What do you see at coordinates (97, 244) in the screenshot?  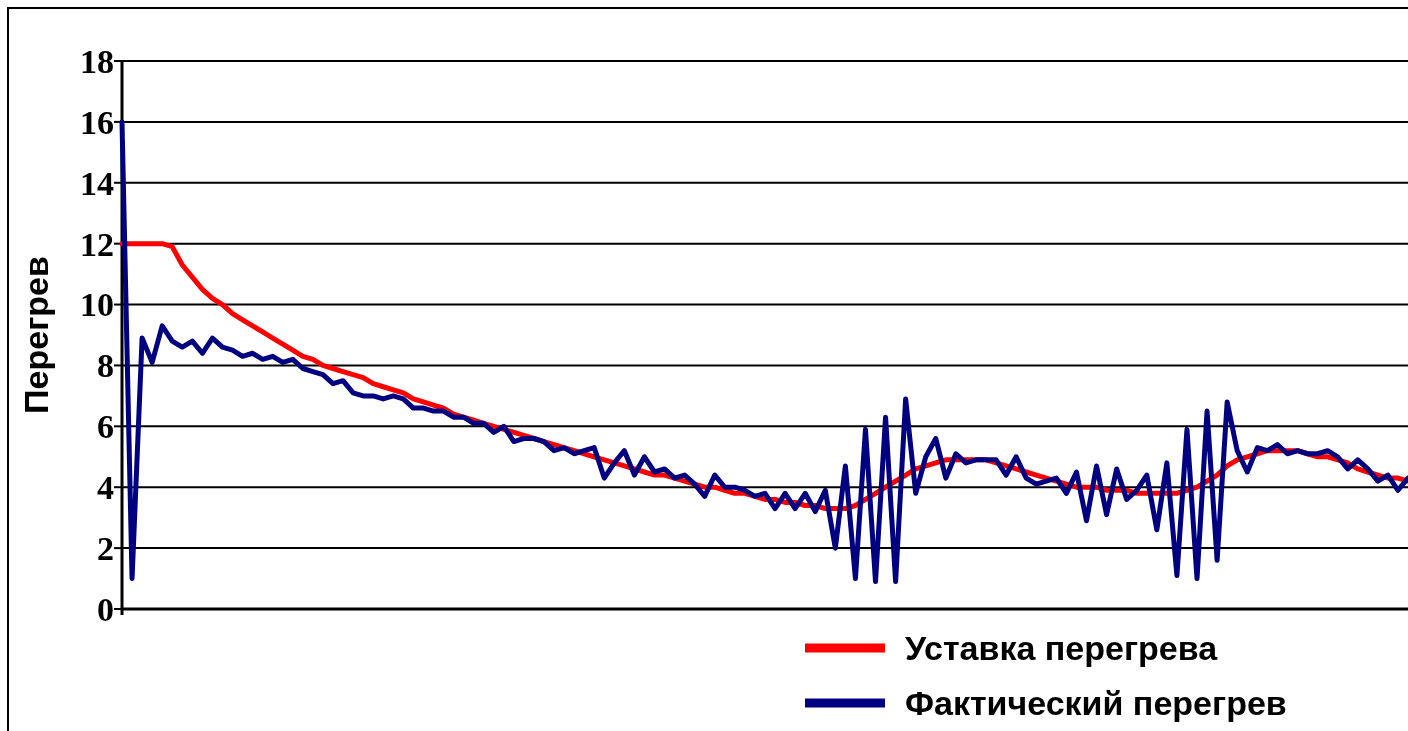 I see `y-tick-label: 12` at bounding box center [97, 244].